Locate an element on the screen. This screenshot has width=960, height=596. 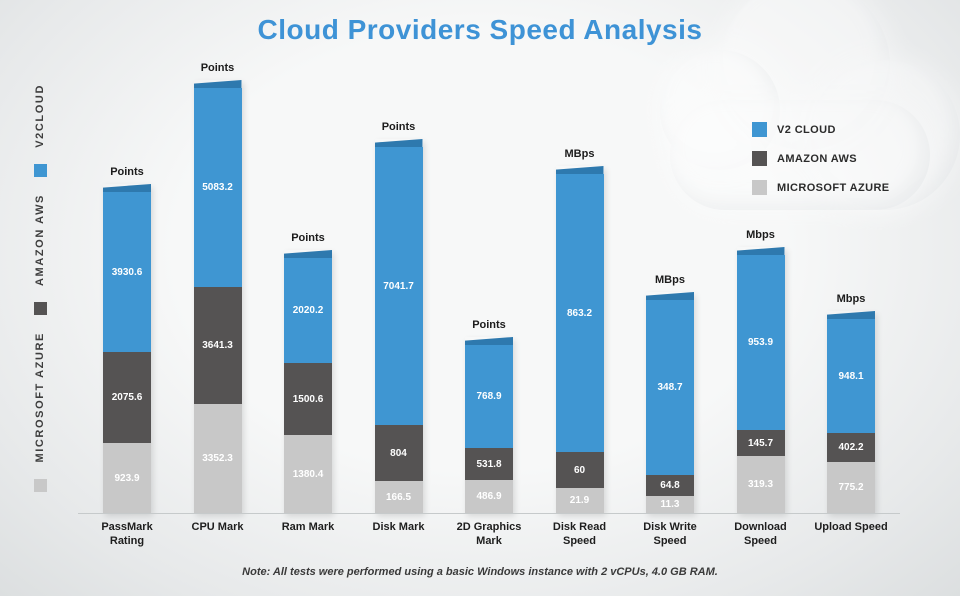
bar-segment-microsoft-azure: 775.2 is located at coordinates (851, 487).